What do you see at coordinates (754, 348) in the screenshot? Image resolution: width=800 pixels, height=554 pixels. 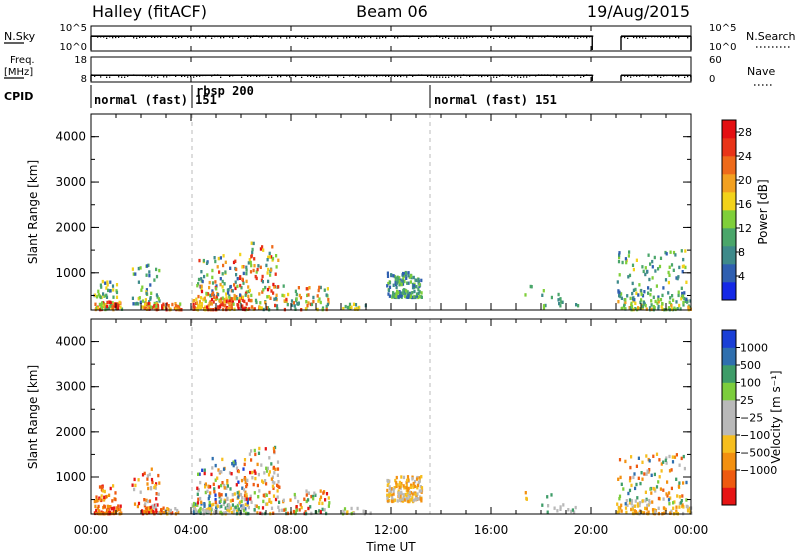 I see `velocity-colorbar-tick-label: 1000` at bounding box center [754, 348].